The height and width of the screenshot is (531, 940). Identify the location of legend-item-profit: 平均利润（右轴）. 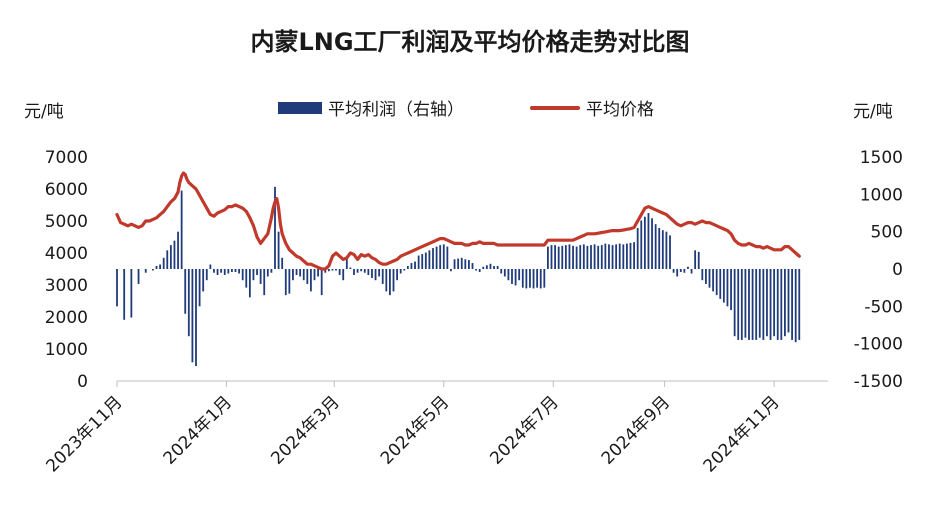
(371, 107).